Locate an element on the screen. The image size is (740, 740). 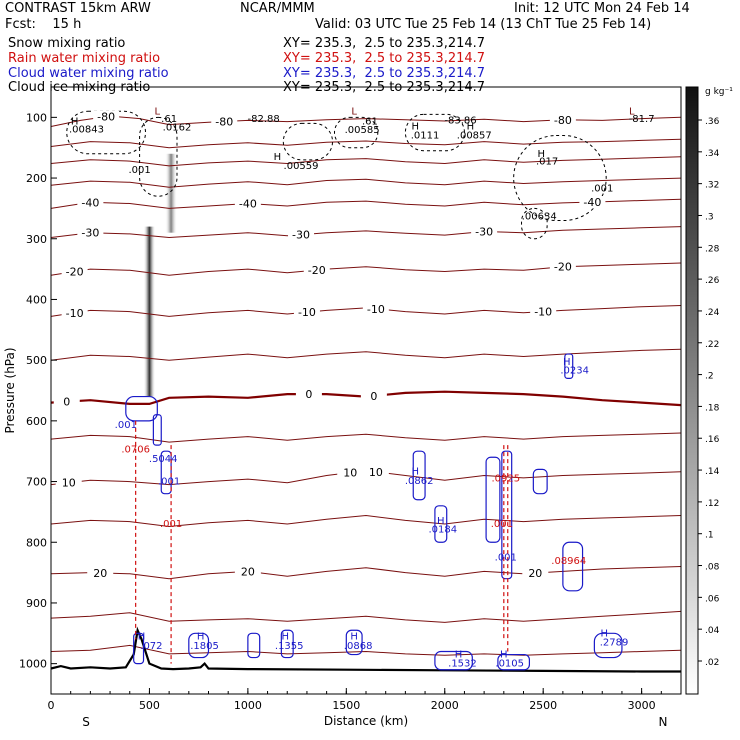
x-tick-label: 500 is located at coordinates (149, 705).